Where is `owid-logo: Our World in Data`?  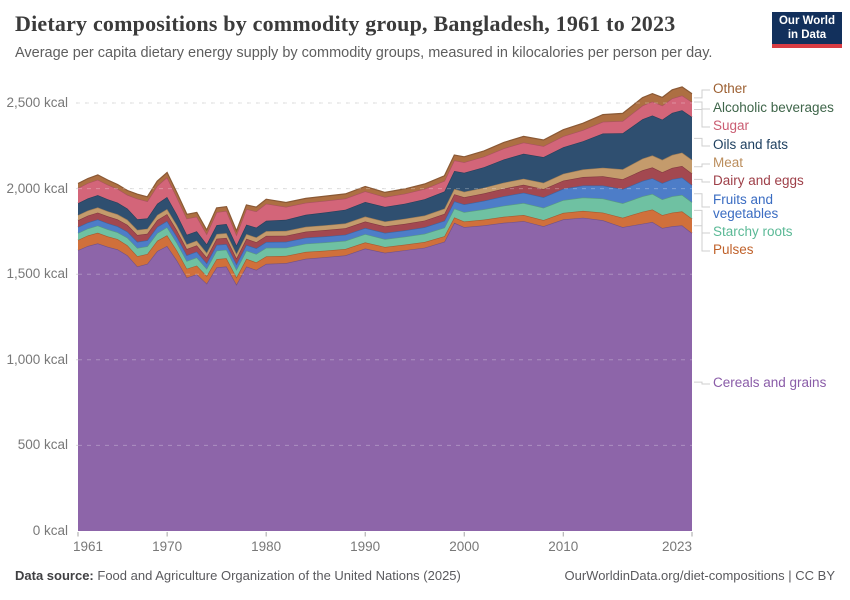
owid-logo: Our World in Data is located at coordinates (807, 30).